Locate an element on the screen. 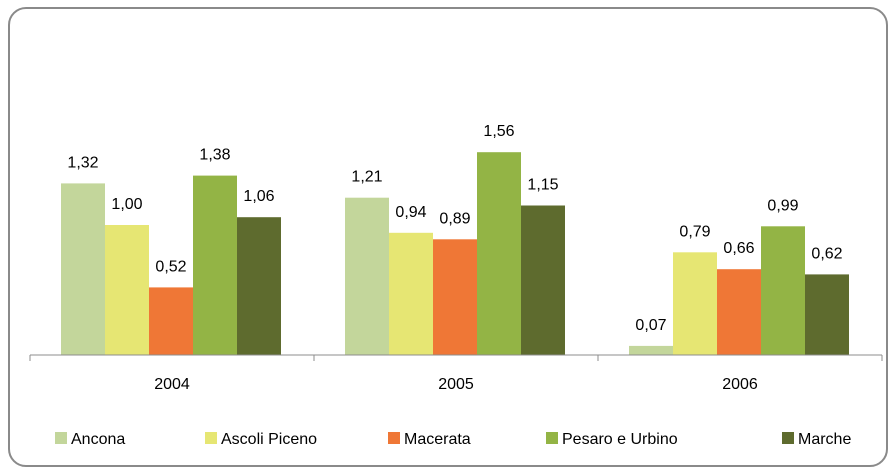  value-label-2005-ascoli-piceno: 0,94 is located at coordinates (410, 212).